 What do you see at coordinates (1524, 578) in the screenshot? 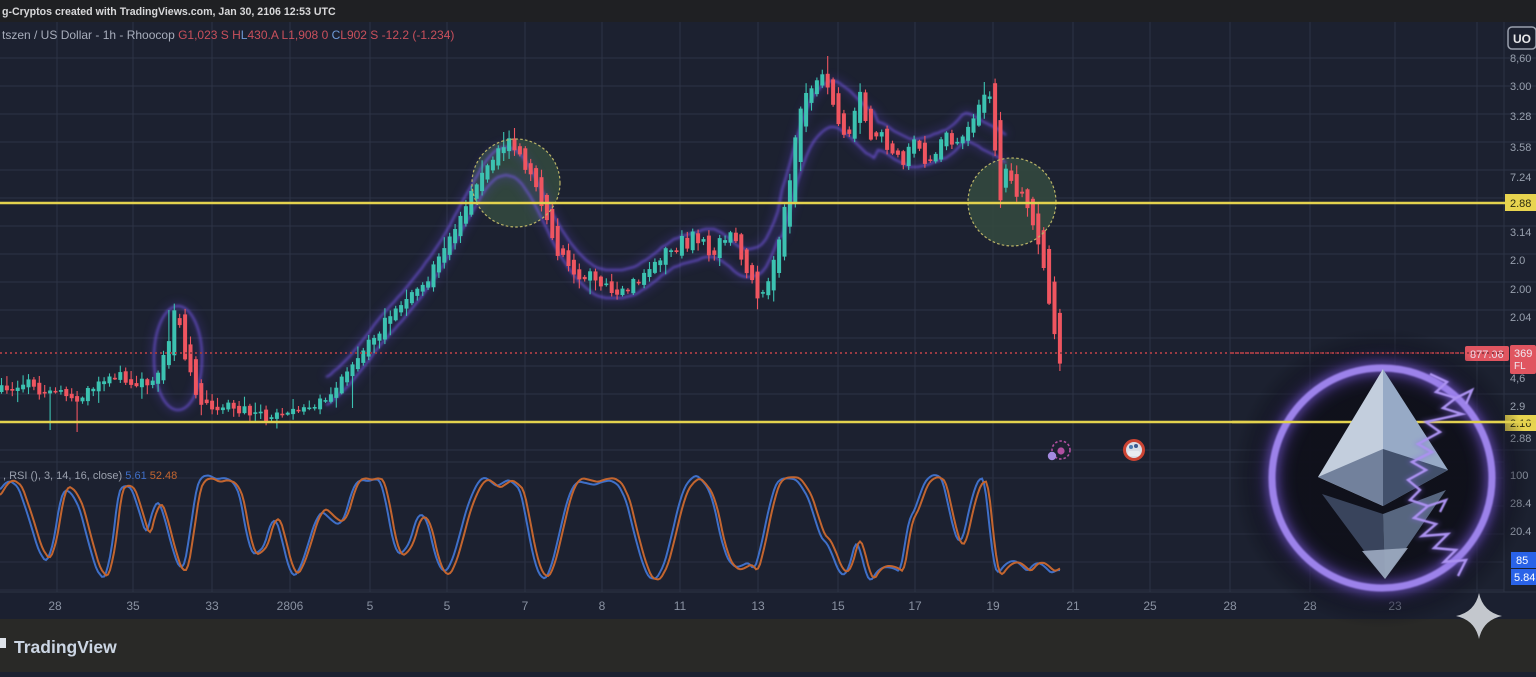
I see `svg-text: 5.84` at bounding box center [1524, 578].